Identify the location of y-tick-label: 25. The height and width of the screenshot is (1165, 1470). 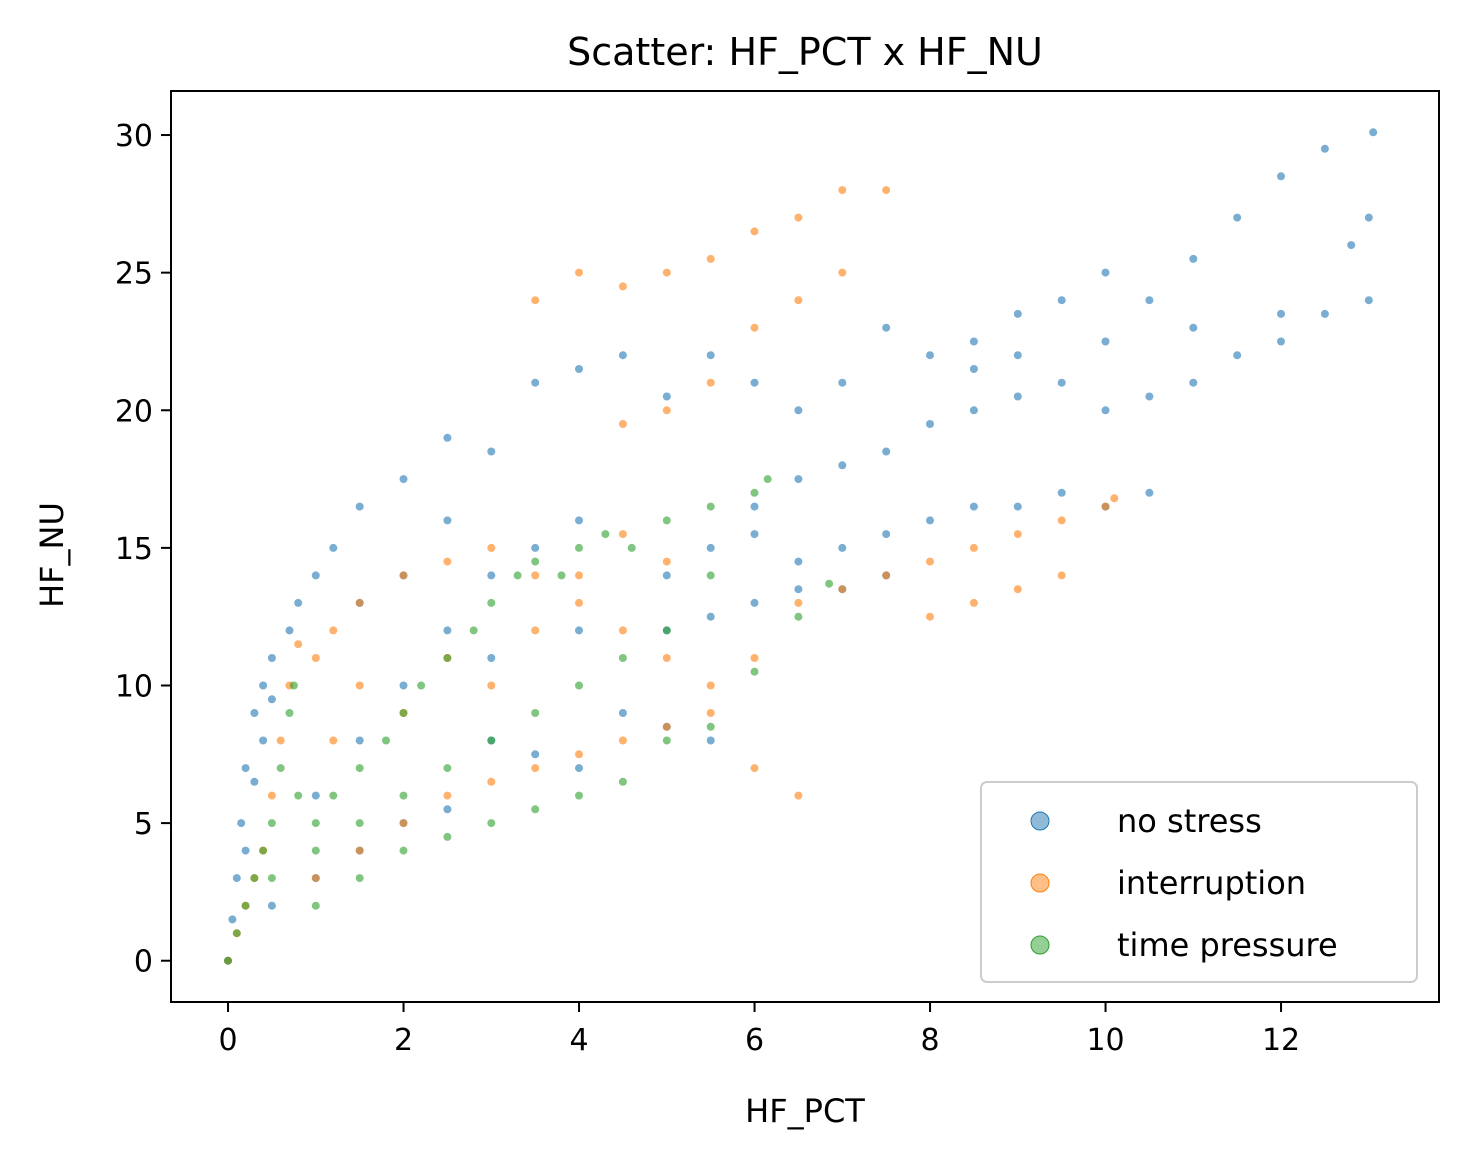
(134, 274).